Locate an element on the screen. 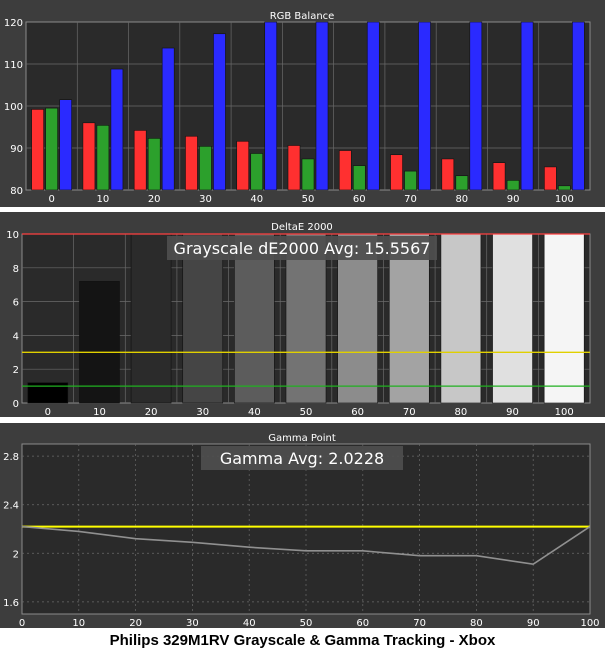  rgb-x-tick-label-70: 70 is located at coordinates (410, 199).